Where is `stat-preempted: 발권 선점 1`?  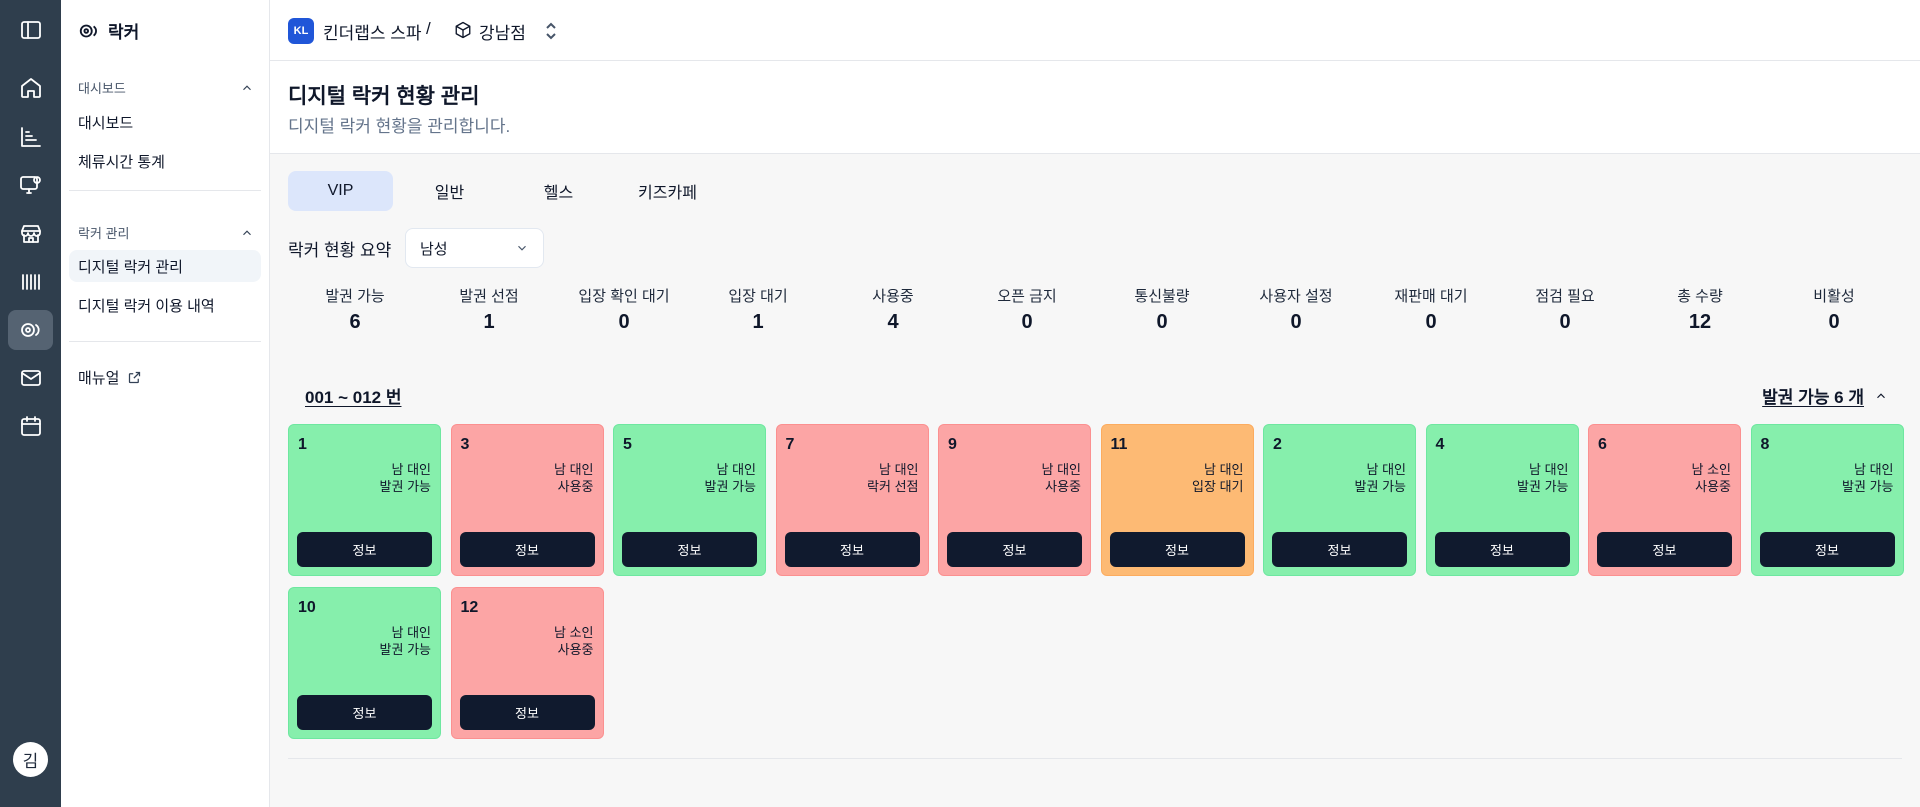 stat-preempted: 발권 선점 1 is located at coordinates (489, 310).